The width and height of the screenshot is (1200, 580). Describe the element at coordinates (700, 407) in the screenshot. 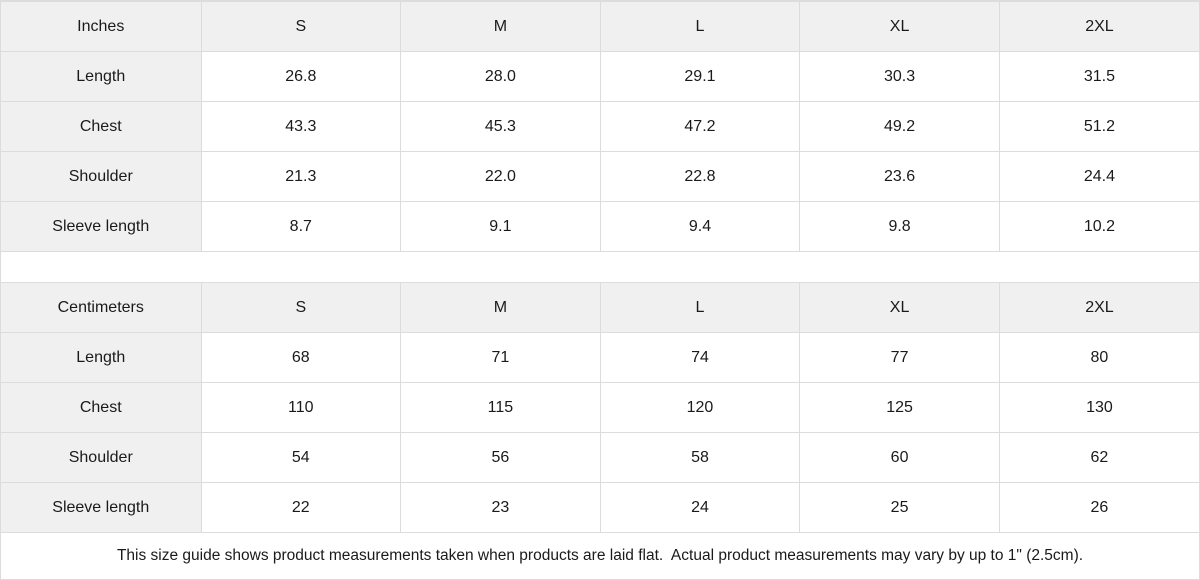

I see `data-cell: 120` at that location.